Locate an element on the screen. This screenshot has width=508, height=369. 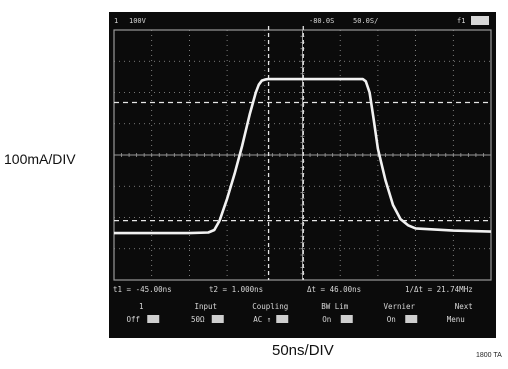
x-axis-label: 50ns/DIV is located at coordinates (303, 350).